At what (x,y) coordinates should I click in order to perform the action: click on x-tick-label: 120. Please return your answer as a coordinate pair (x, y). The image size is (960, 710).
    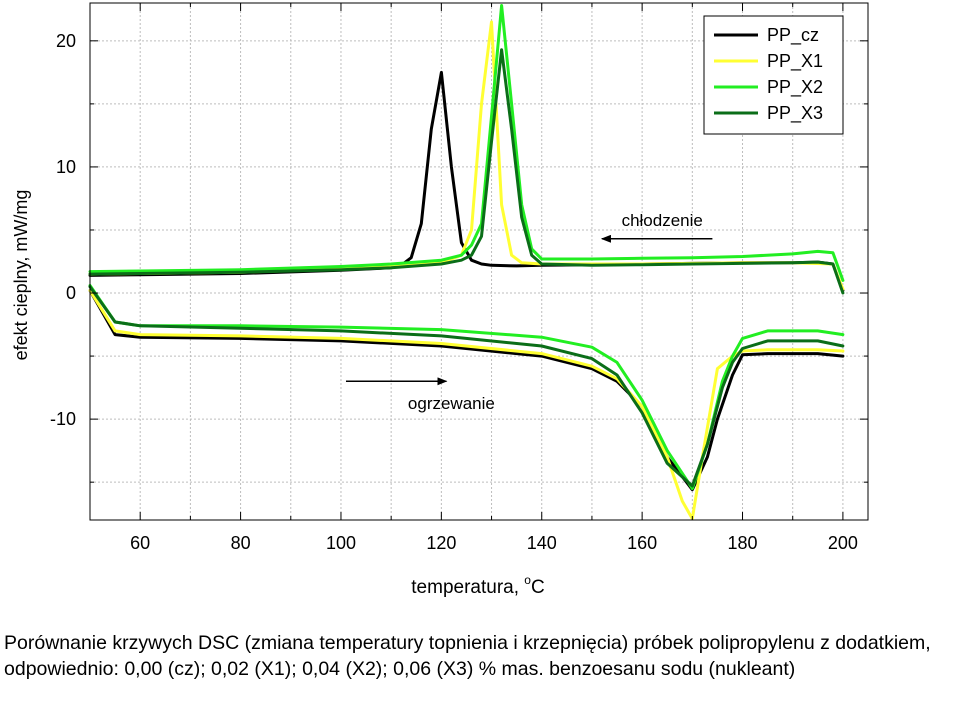
    Looking at the image, I should click on (441, 543).